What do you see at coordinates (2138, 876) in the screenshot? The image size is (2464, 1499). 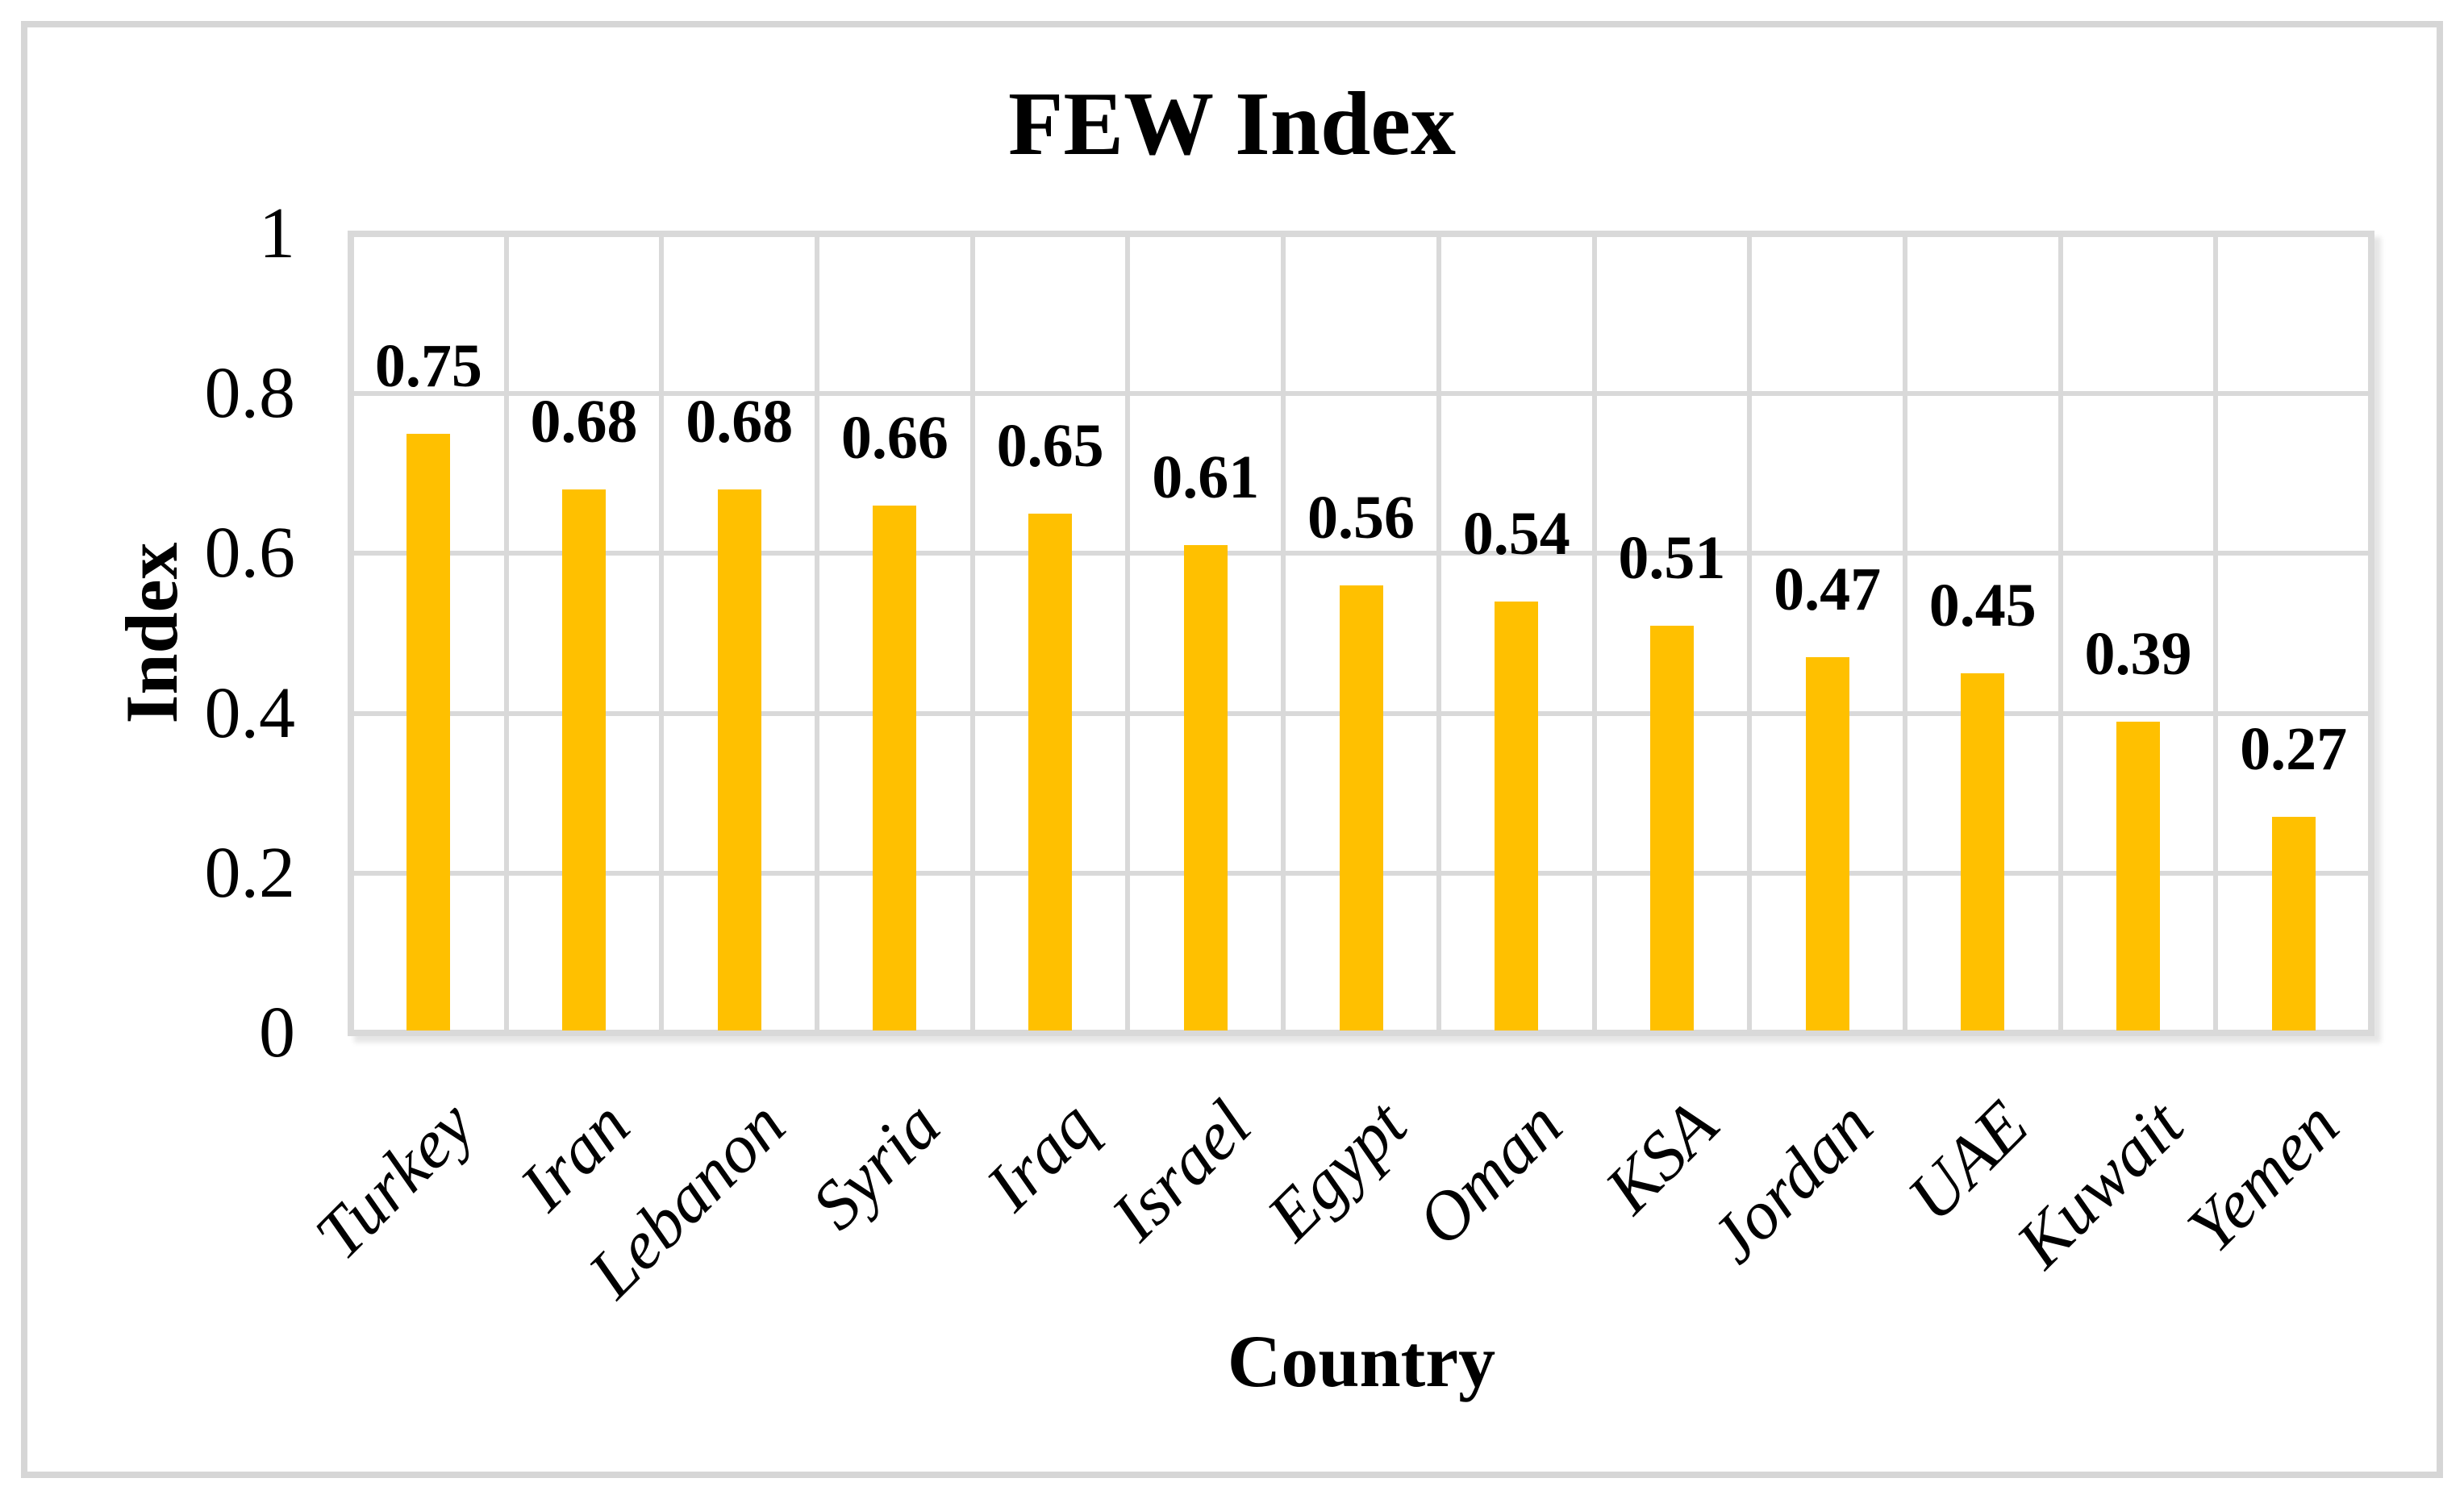 I see `bar-kuwait` at bounding box center [2138, 876].